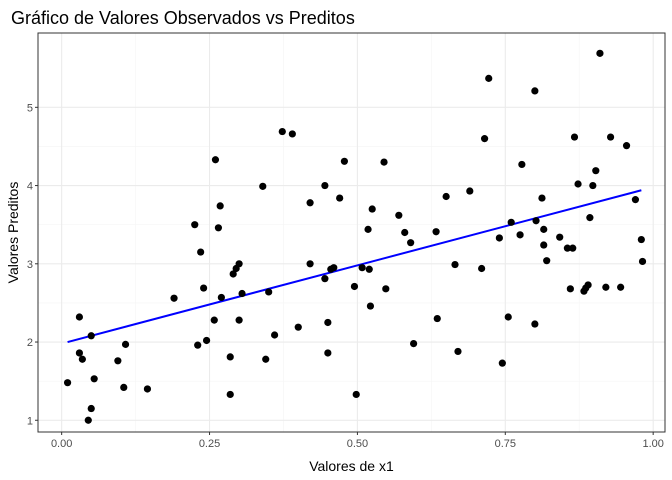 Image resolution: width=672 pixels, height=480 pixels. Describe the element at coordinates (505, 444) in the screenshot. I see `x-tick-label: 0.75` at that location.